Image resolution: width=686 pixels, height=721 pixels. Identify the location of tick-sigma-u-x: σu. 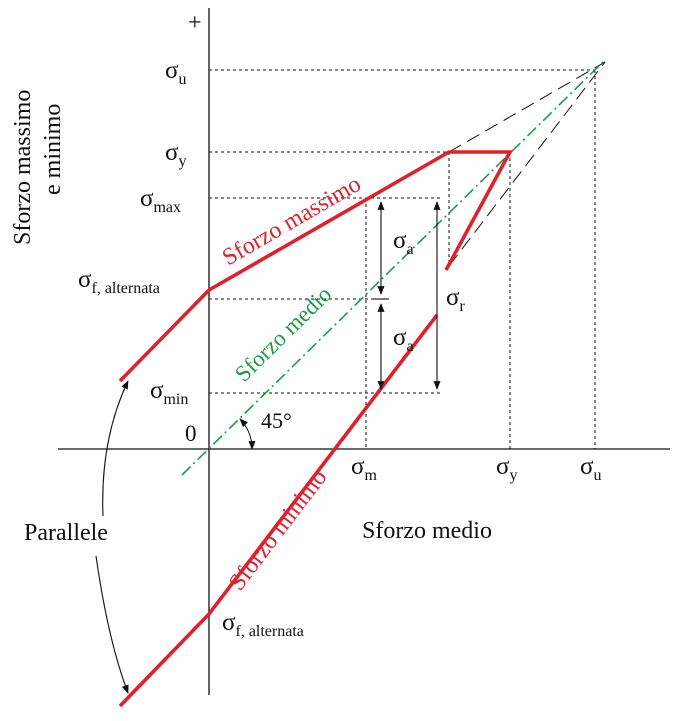
(590, 468).